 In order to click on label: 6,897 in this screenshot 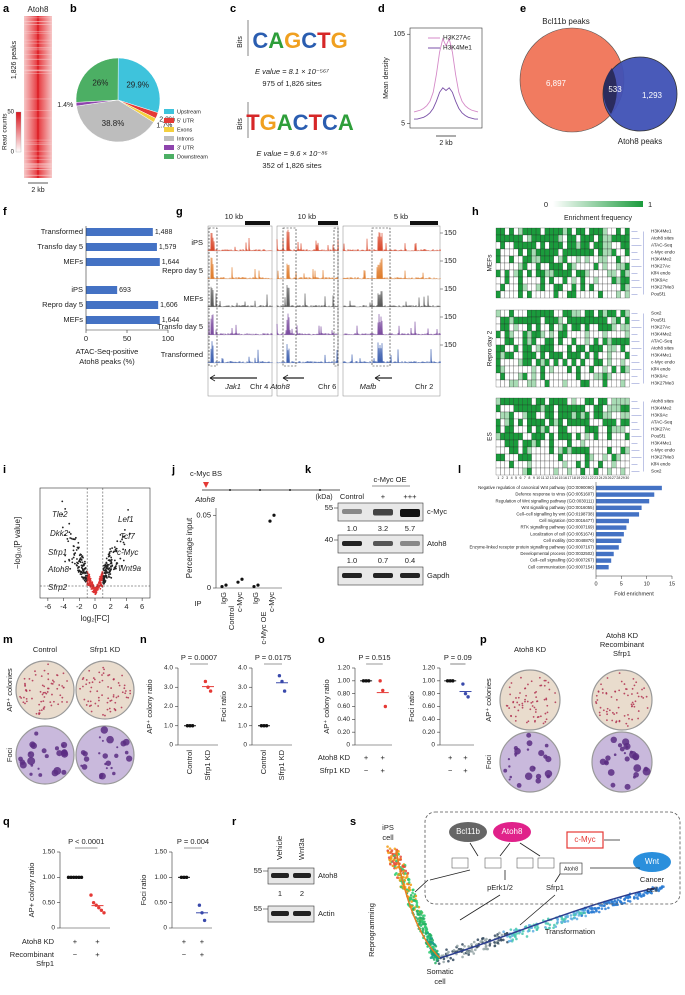, I will do `click(556, 83)`.